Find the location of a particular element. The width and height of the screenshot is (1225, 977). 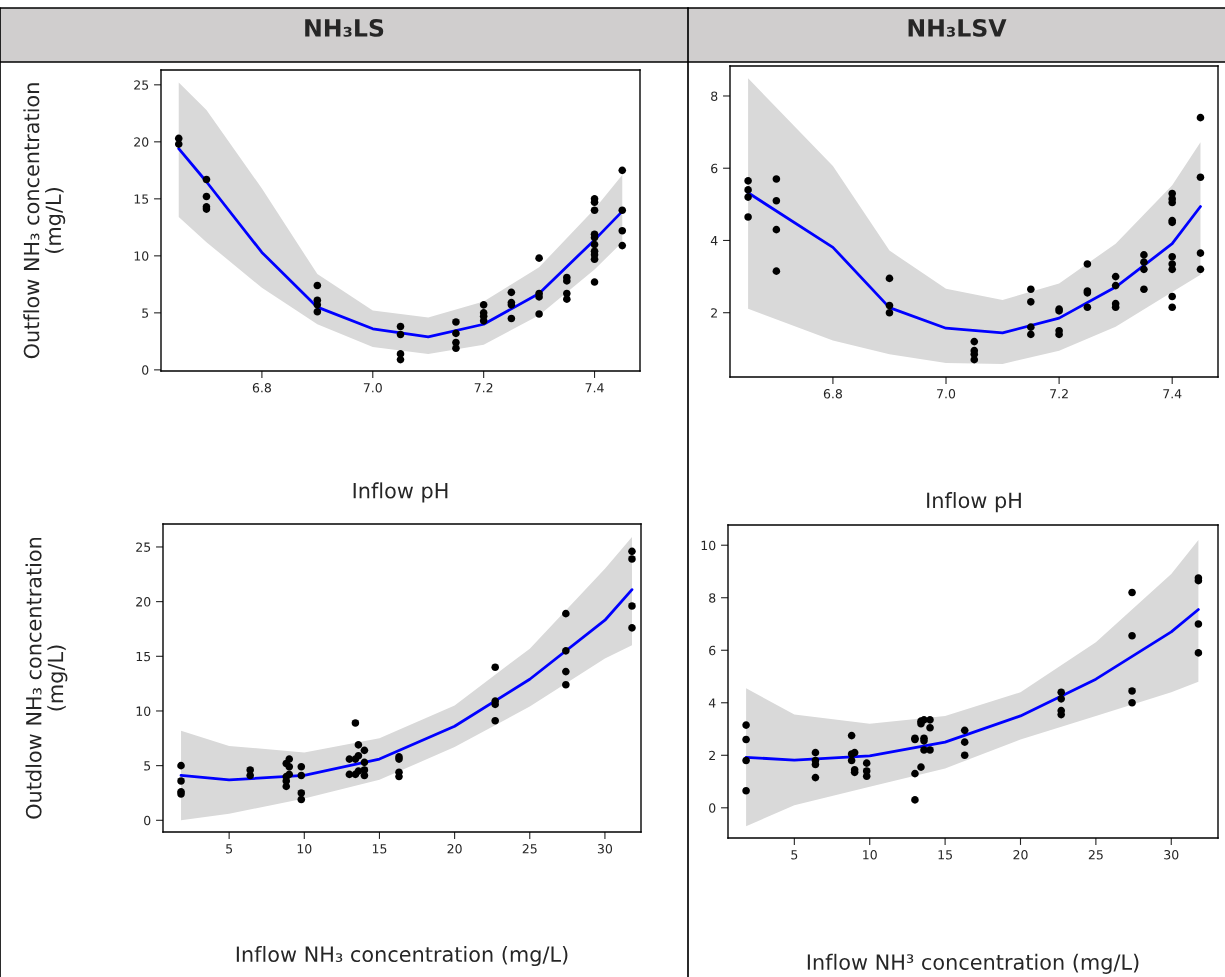

chart-title: NH₃LSV is located at coordinates (957, 27).